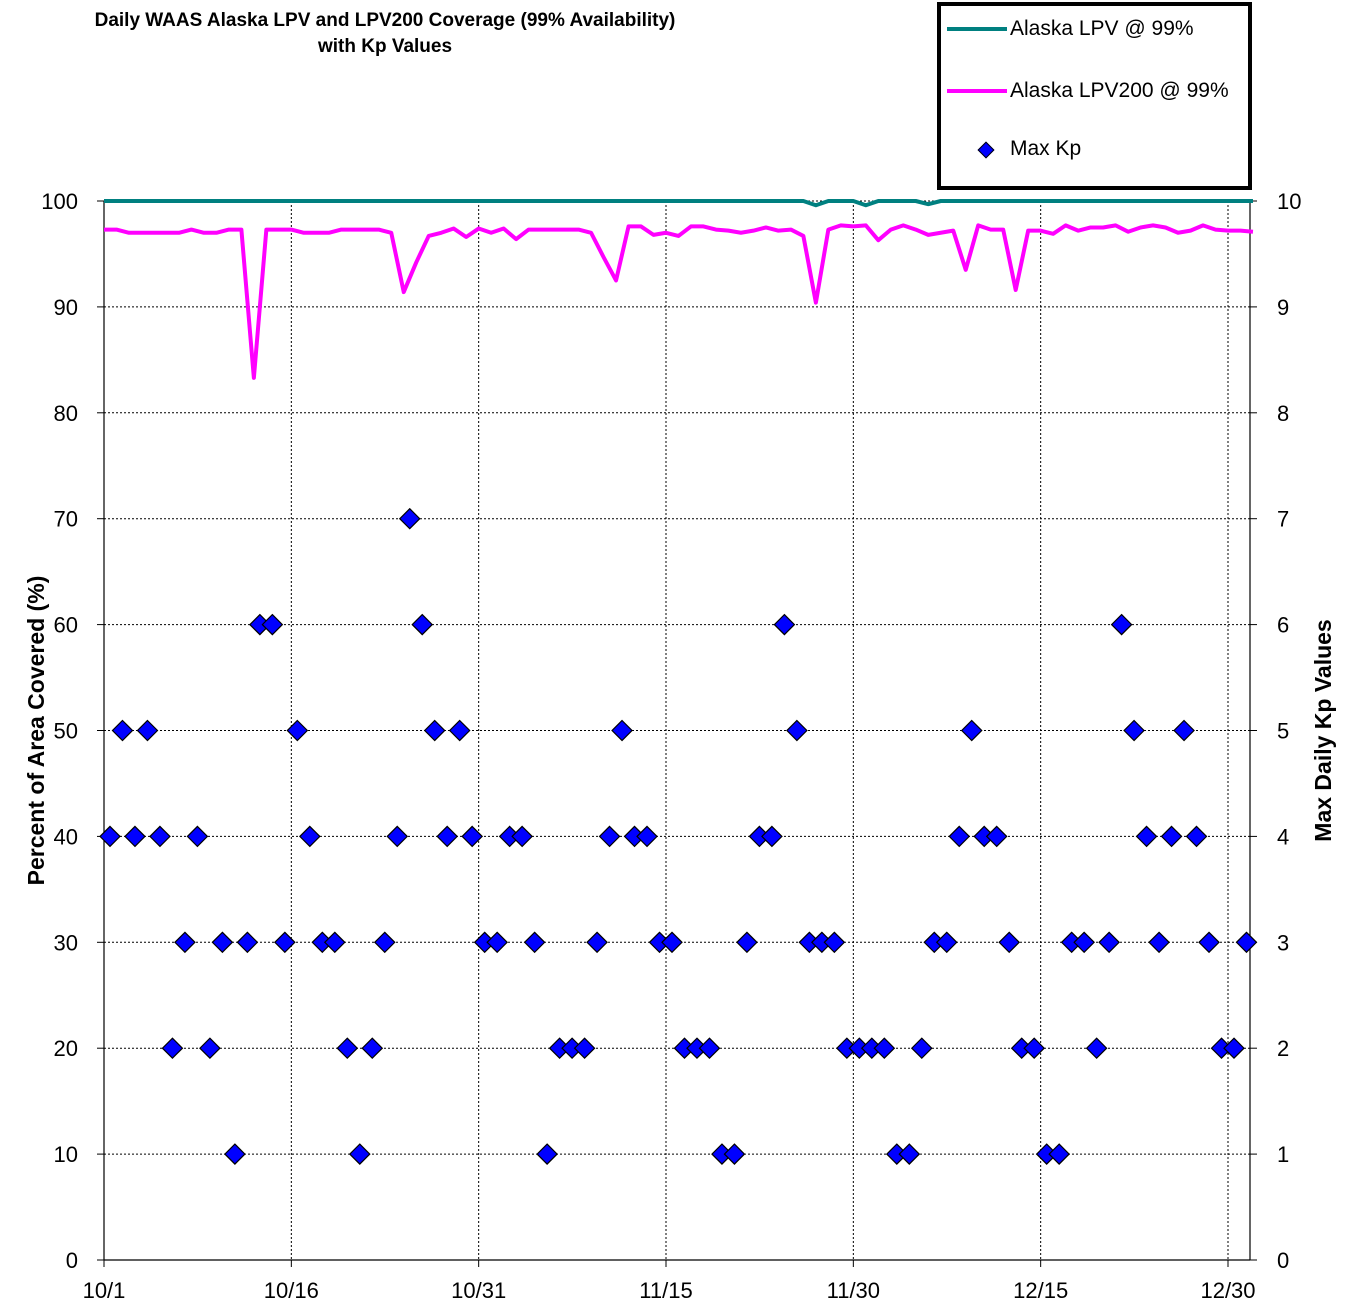 This screenshot has width=1354, height=1313. Describe the element at coordinates (1227, 1290) in the screenshot. I see `x-tick-label: 12/30` at that location.